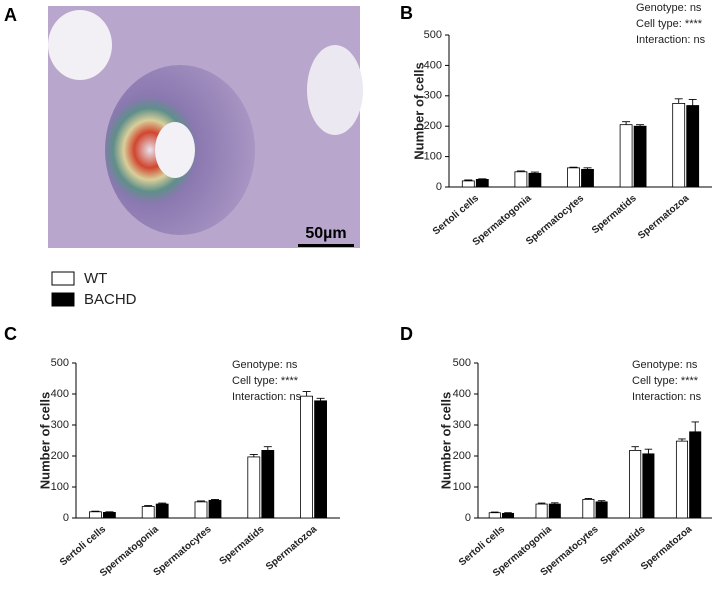 The image size is (716, 595). Describe the element at coordinates (94, 289) in the screenshot. I see `legend: WT BACHD` at that location.